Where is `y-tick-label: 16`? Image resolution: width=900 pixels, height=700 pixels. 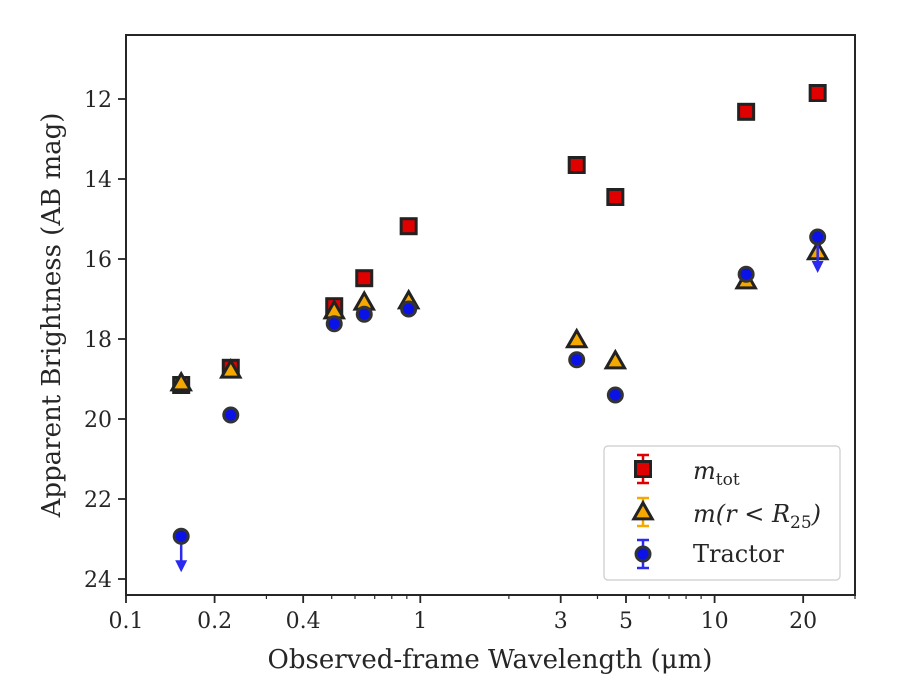 y-tick-label: 16 is located at coordinates (98, 260).